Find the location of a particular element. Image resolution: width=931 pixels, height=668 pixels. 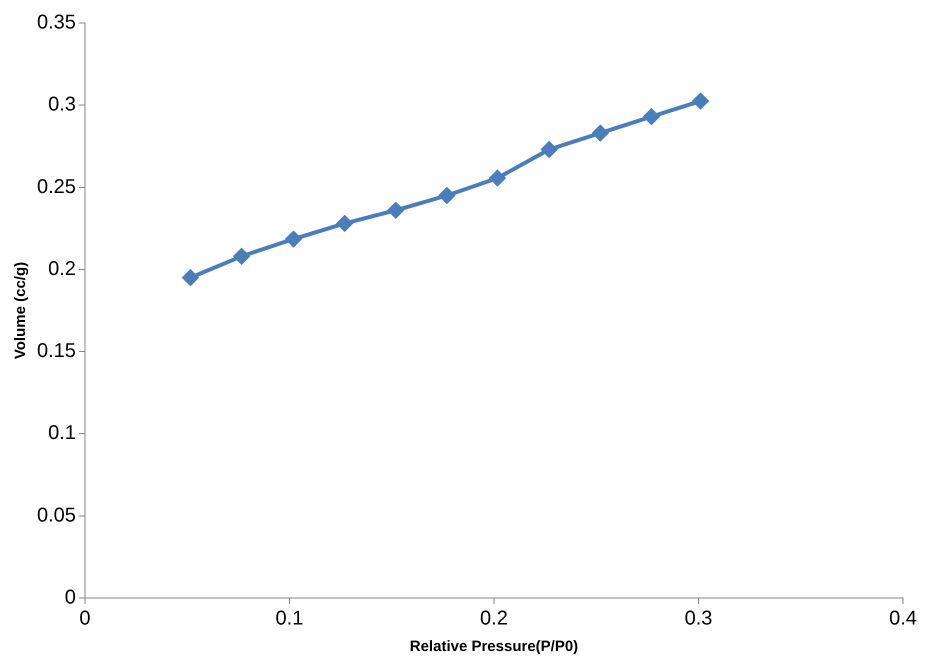

x-tick-label: 0.2 is located at coordinates (494, 619).